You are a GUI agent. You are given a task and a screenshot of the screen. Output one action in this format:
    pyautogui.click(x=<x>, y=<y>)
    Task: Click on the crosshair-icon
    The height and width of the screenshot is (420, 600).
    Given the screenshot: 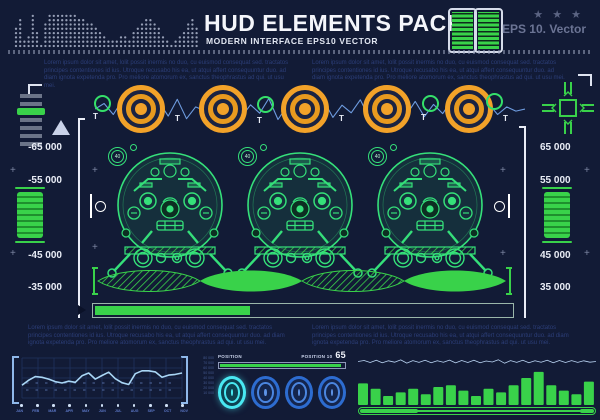 What is the action you would take?
    pyautogui.click(x=568, y=108)
    